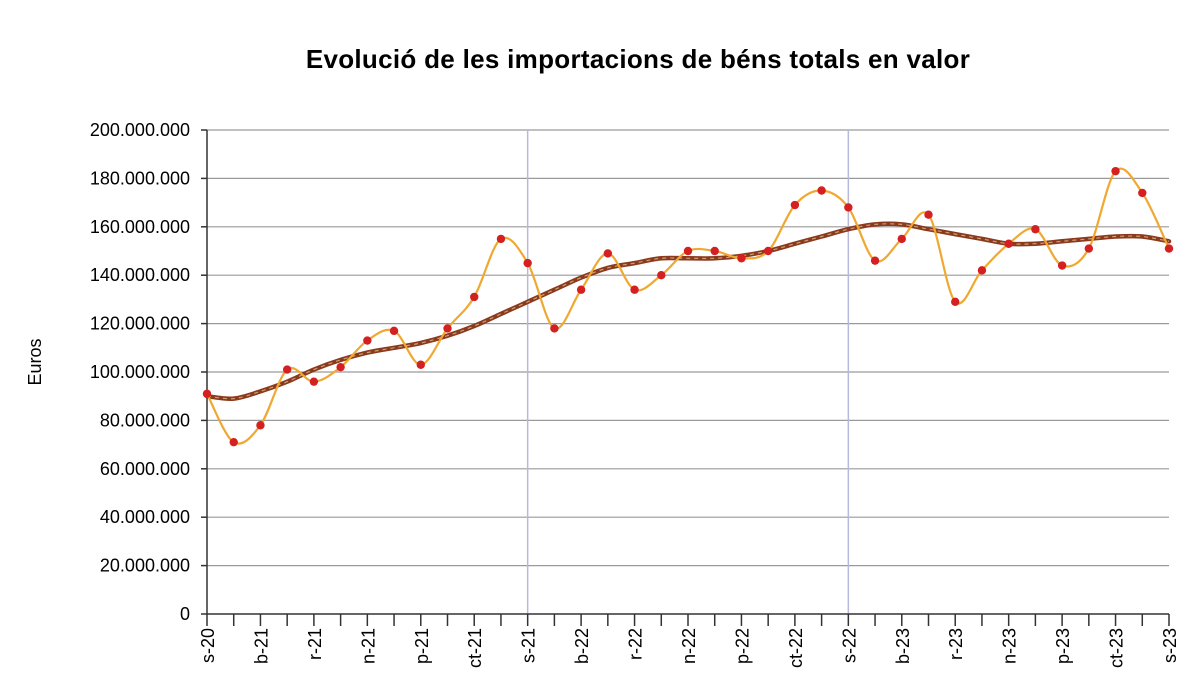  Describe the element at coordinates (140, 324) in the screenshot. I see `y-tick-label: 120.000.000` at that location.